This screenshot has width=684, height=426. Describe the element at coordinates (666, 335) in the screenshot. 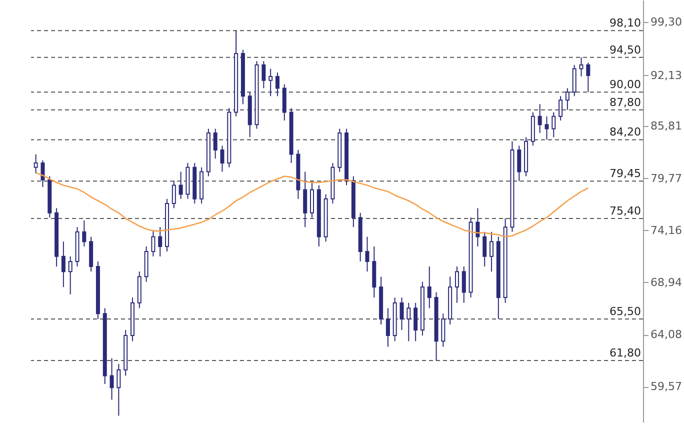

I see `y-tick-label: 64,08` at that location.